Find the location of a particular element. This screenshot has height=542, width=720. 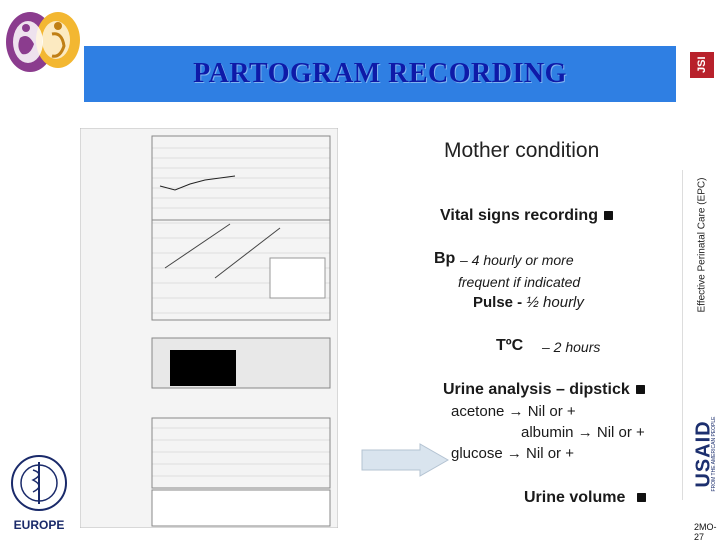

urine-volume-item: Urine volume is located at coordinates (585, 498).